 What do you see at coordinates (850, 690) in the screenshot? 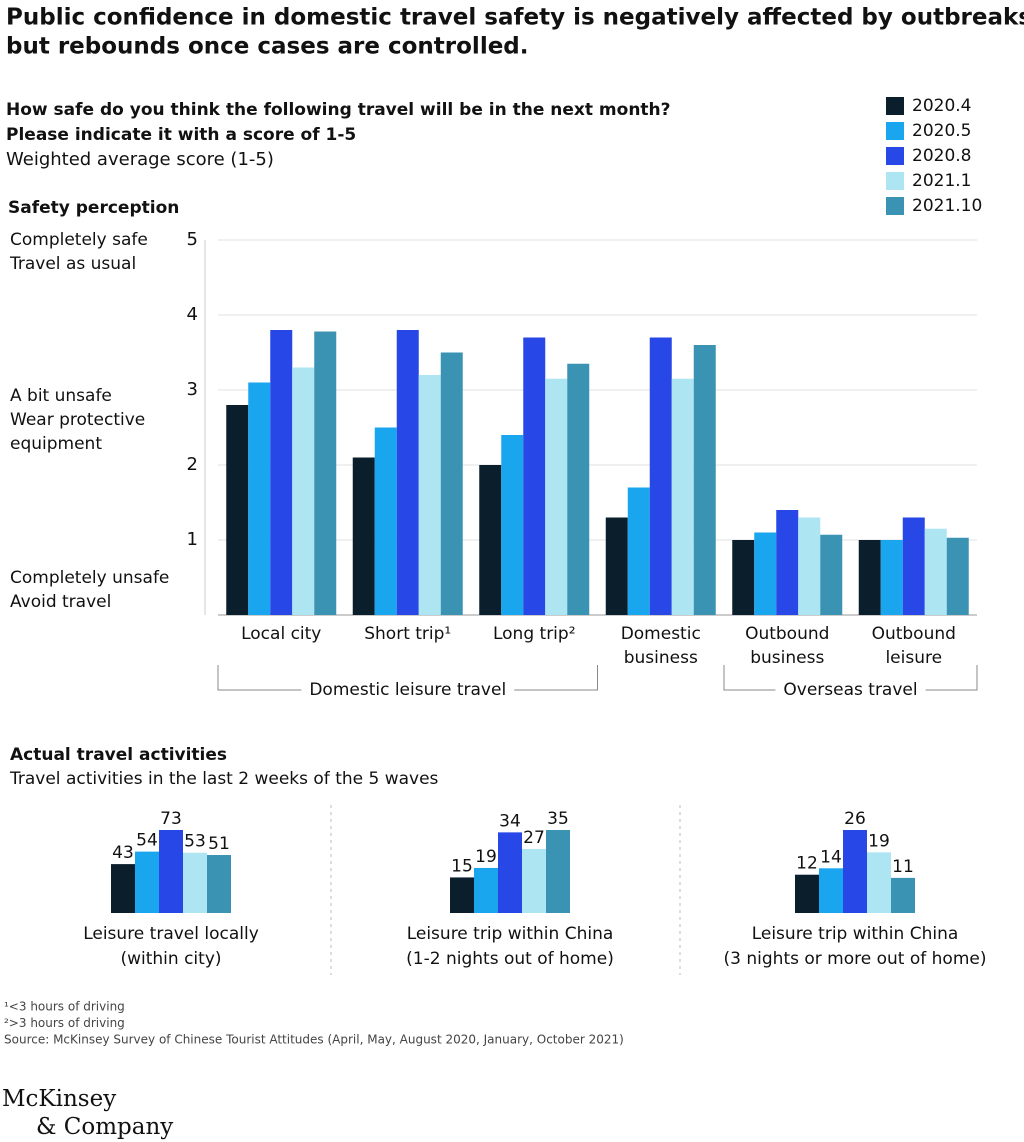
I see `group-label: Overseas travel` at bounding box center [850, 690].